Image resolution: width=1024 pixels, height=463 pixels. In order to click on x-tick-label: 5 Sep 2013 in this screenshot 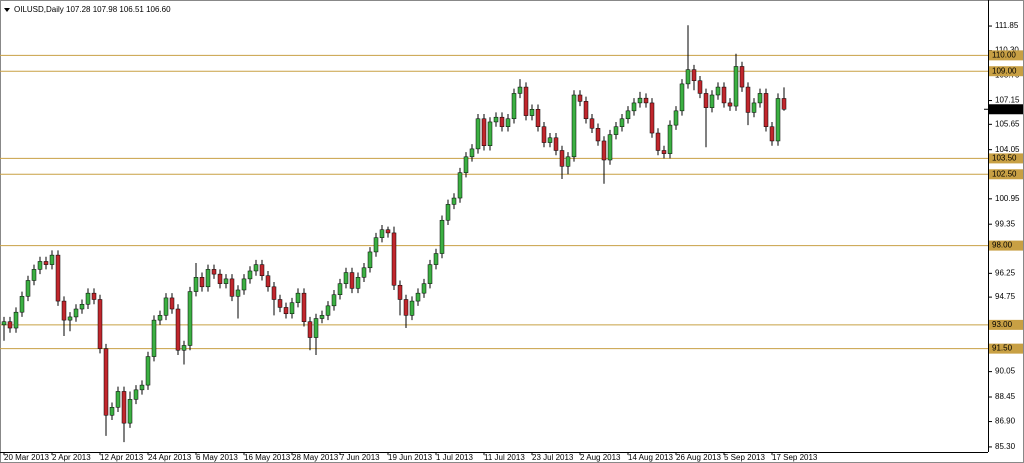, I will do `click(744, 457)`.